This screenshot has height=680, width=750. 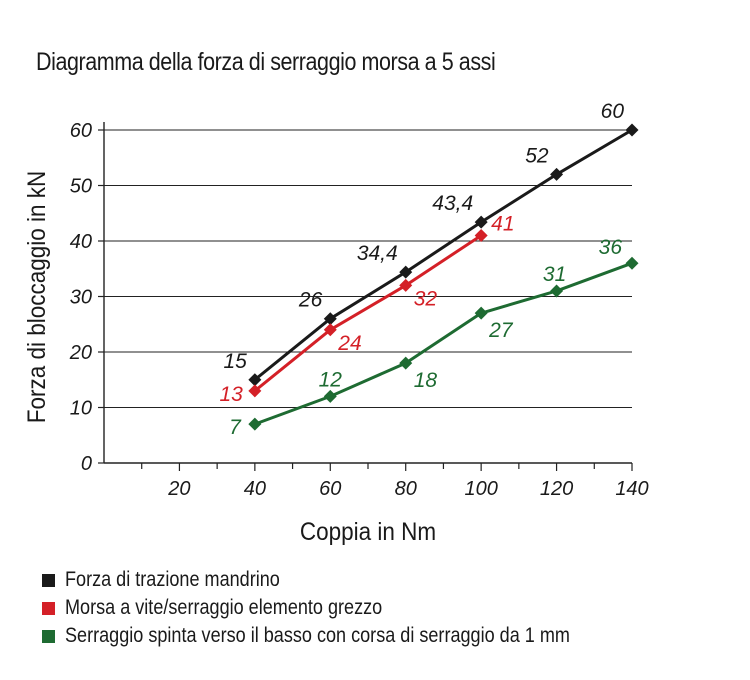 What do you see at coordinates (231, 394) in the screenshot?
I see `data-label-series-1-0: 13` at bounding box center [231, 394].